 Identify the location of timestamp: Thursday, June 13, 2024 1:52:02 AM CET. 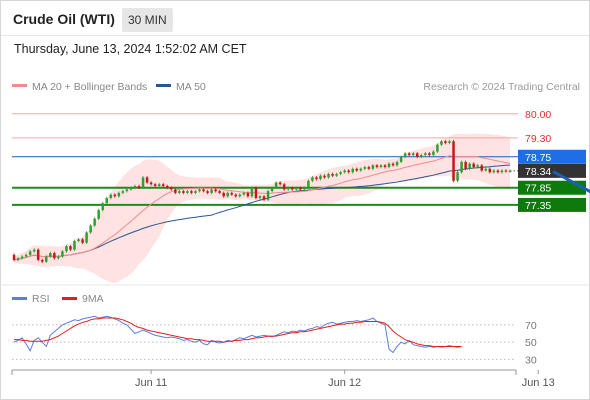
(130, 49).